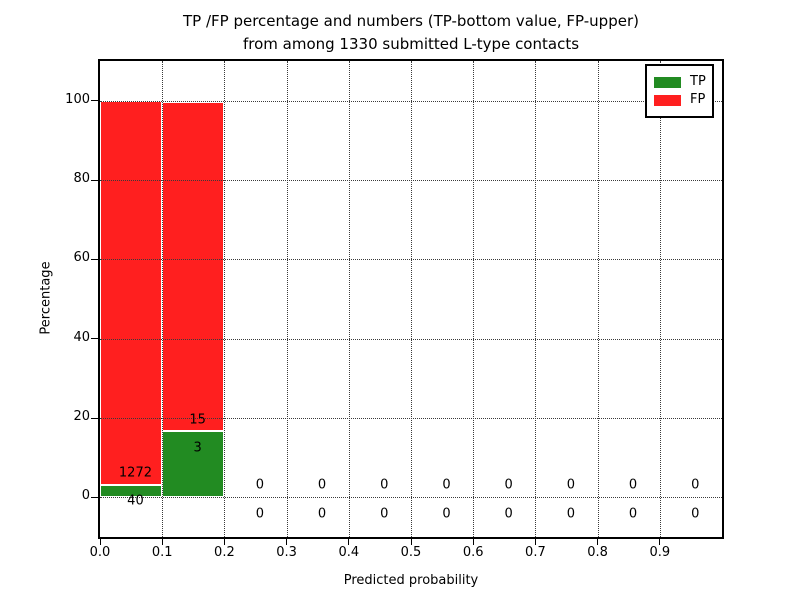 This screenshot has height=600, width=800. Describe the element at coordinates (698, 99) in the screenshot. I see `legend-label-fp: FP` at that location.